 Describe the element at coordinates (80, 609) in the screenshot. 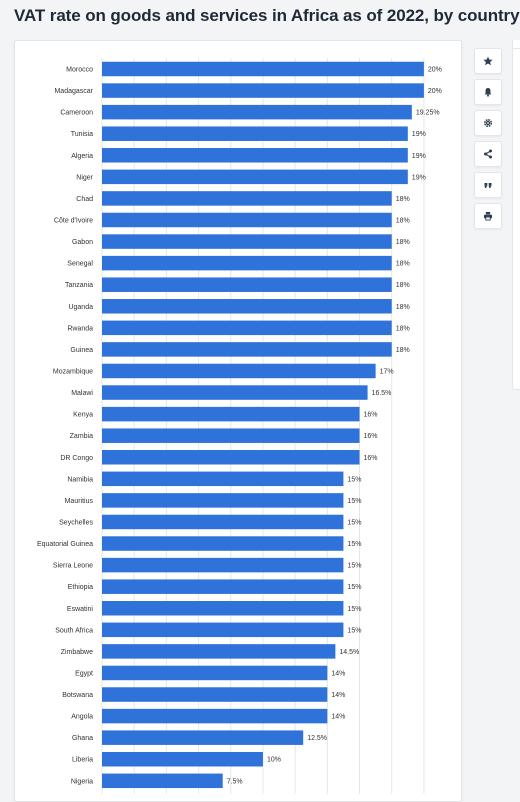

I see `category-label: Eswatini` at that location.